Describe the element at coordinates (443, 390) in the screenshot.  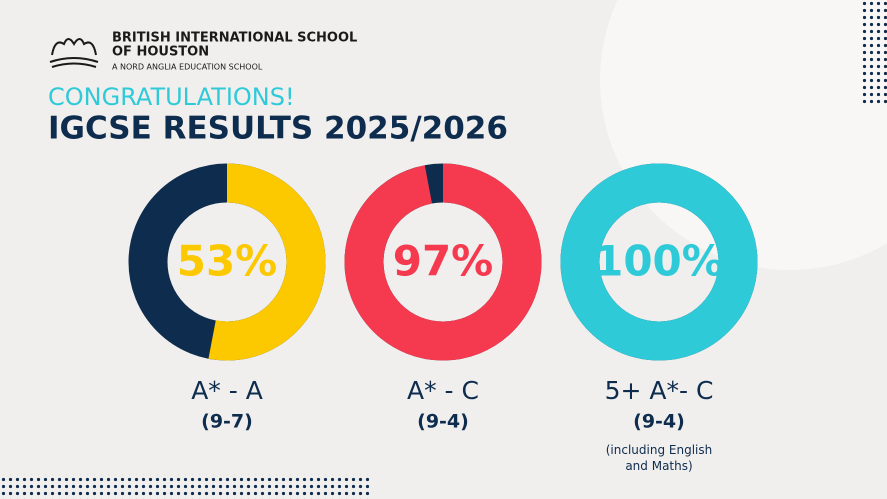
I see `donut-title: A* - C` at that location.